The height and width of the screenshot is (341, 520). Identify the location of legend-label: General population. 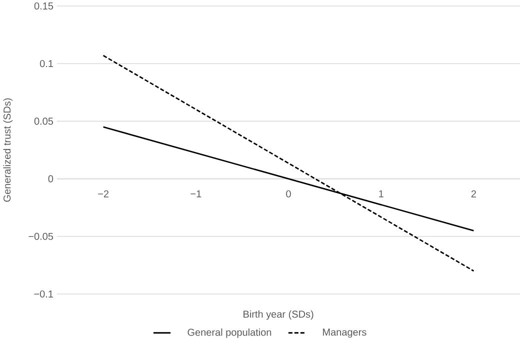
(230, 333).